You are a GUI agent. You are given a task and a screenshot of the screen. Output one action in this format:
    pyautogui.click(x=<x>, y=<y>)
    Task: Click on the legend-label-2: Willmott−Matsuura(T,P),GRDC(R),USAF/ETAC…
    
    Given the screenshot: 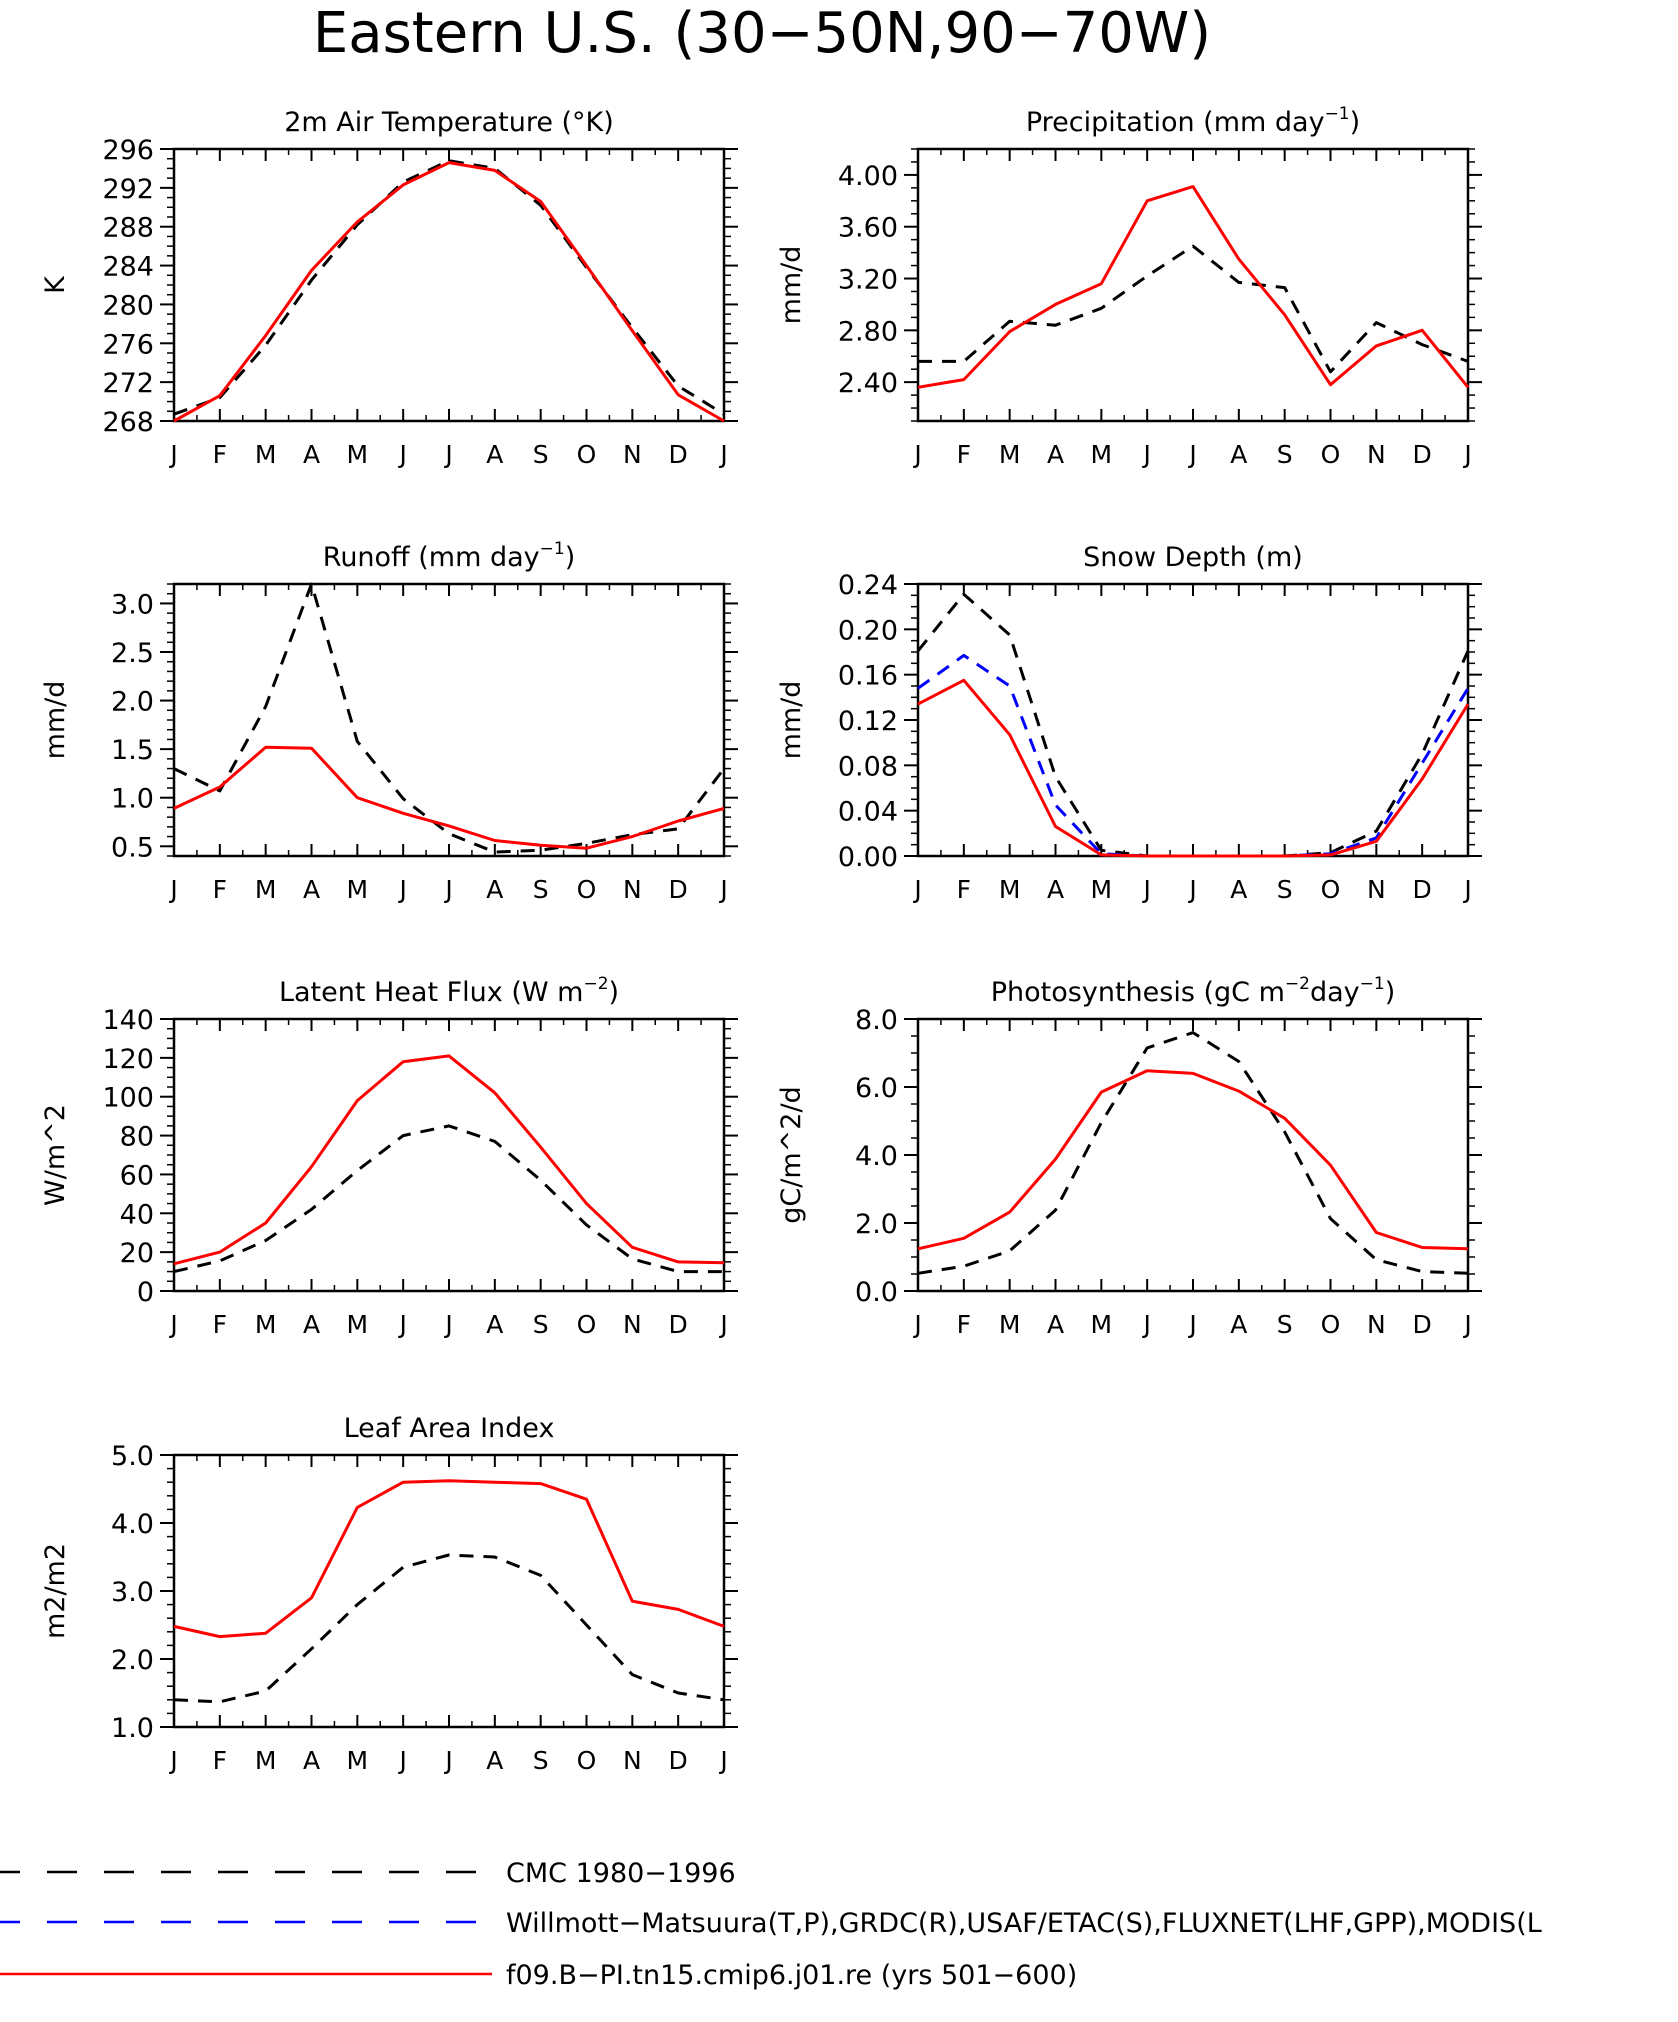 What is the action you would take?
    pyautogui.click(x=1024, y=1923)
    